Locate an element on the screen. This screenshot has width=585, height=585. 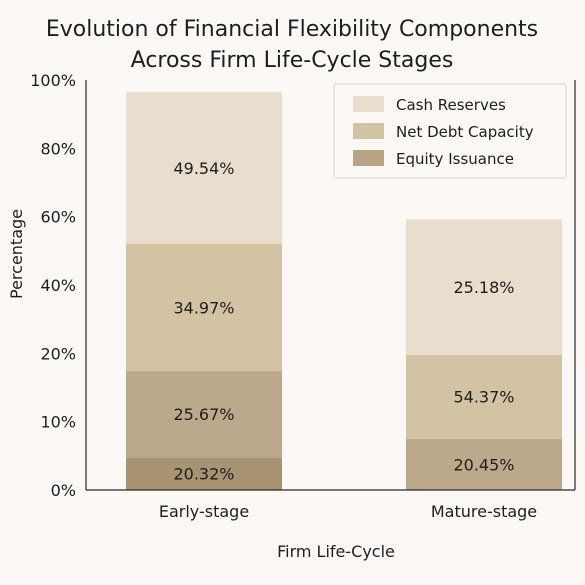
data-label: 20.32% is located at coordinates (203, 474).